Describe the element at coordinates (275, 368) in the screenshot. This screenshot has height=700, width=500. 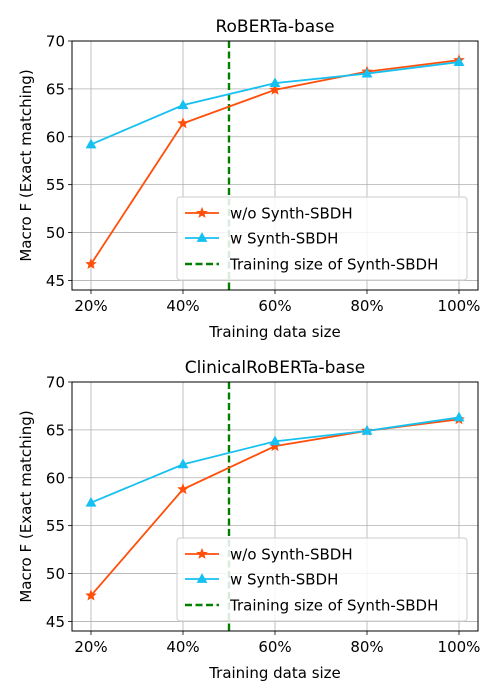
I see `chart-title: ClinicalRoBERTa-base` at that location.